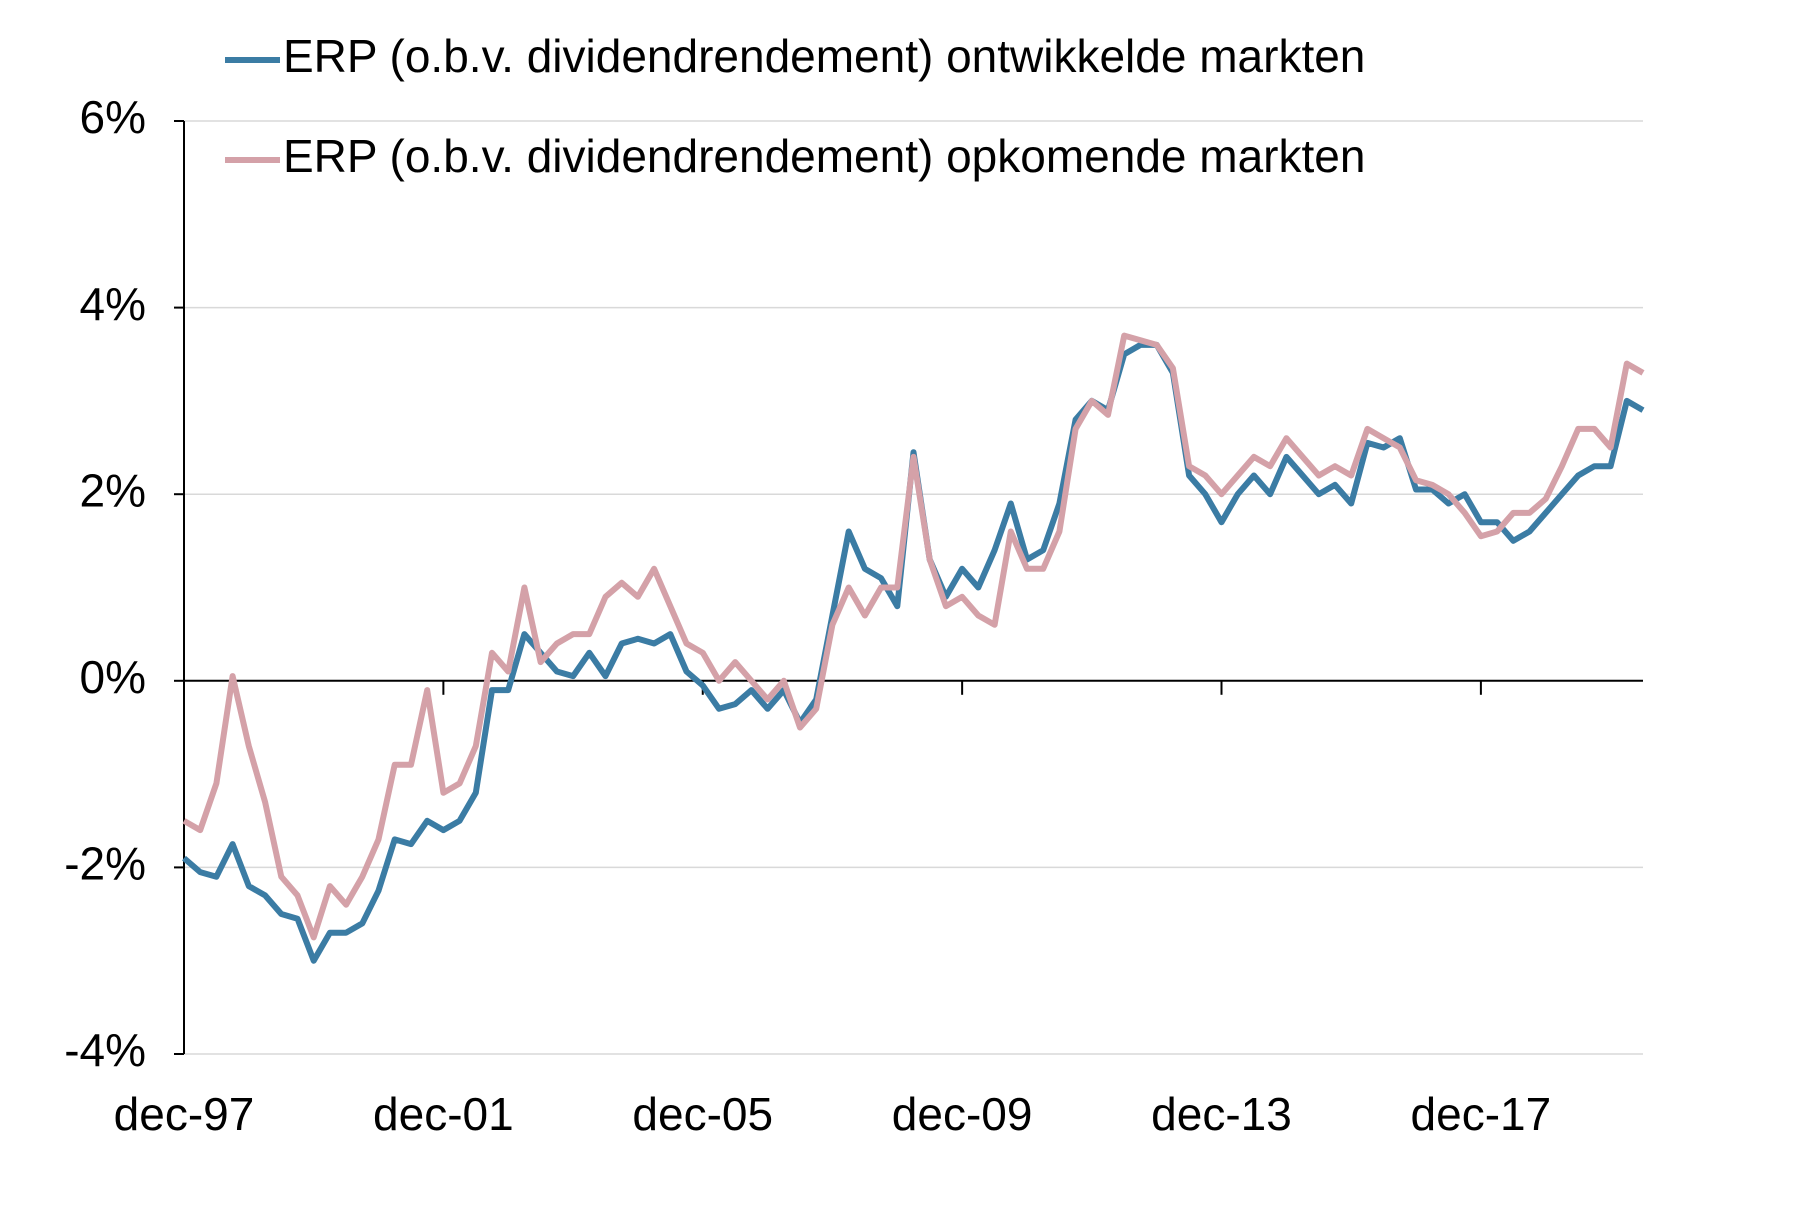 This screenshot has width=1806, height=1214. I want to click on y-tick-label: 0%, so click(113, 677).